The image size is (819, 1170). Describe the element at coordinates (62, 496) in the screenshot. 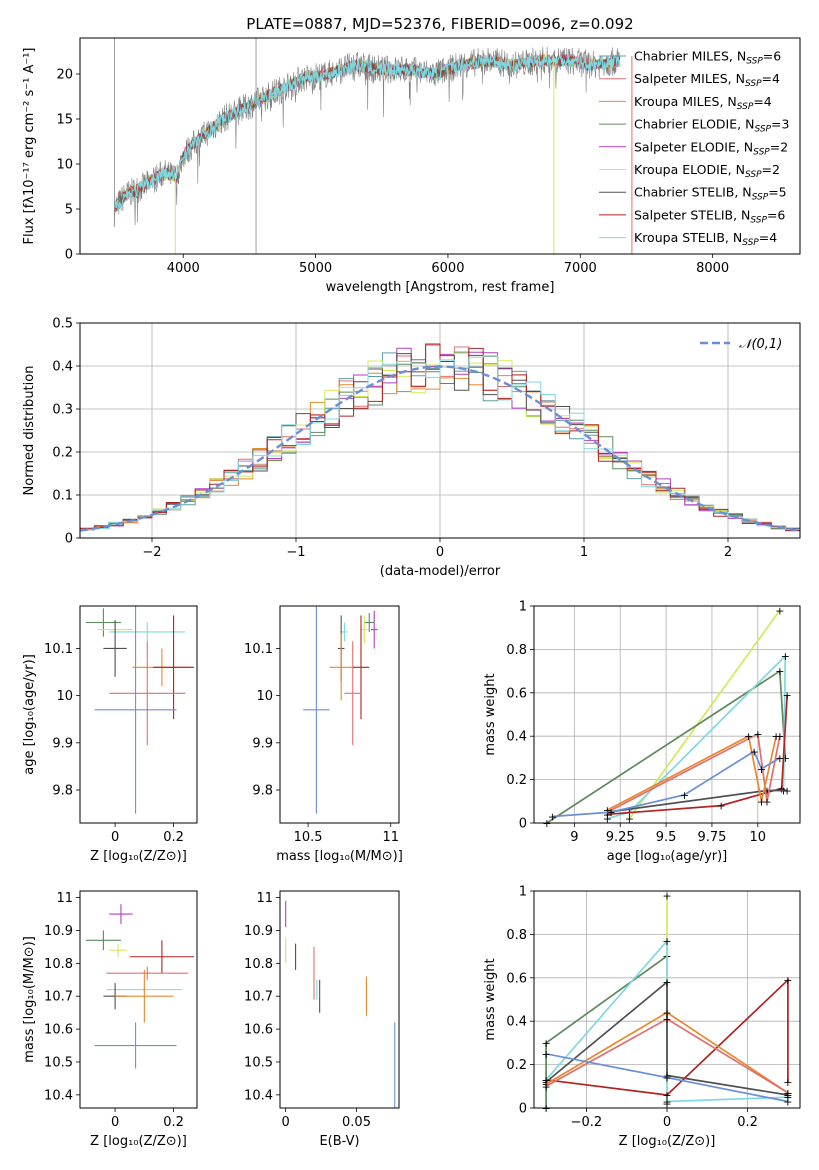

I see `y-tick-label: 0.1` at that location.